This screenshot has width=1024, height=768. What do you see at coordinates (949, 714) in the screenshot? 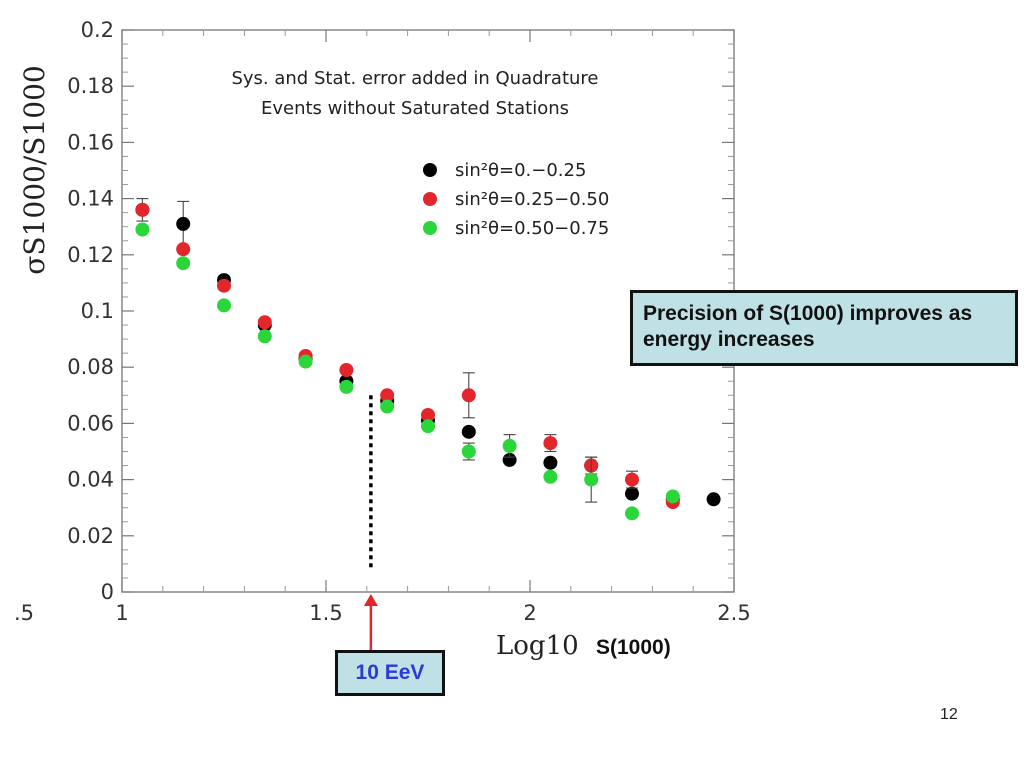
I see `slide-number: 12` at bounding box center [949, 714].